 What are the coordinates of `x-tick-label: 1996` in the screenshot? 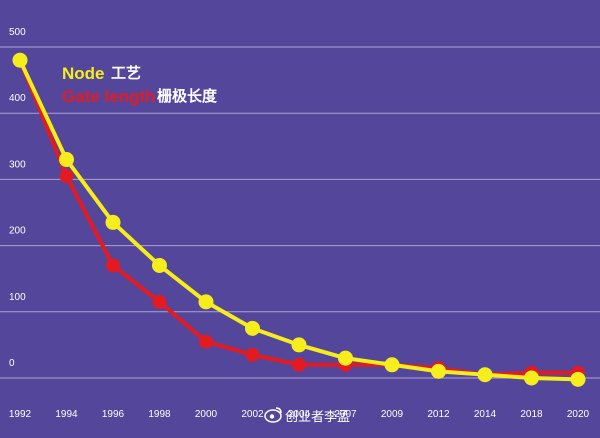 It's located at (113, 414).